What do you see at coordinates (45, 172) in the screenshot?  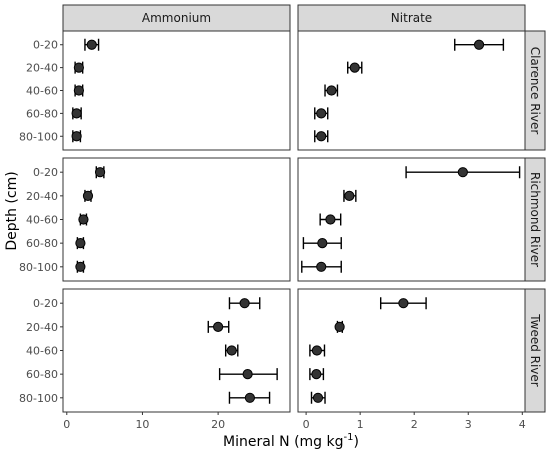 I see `y-tick-label-richmond-river-0-20: 0-20` at bounding box center [45, 172].